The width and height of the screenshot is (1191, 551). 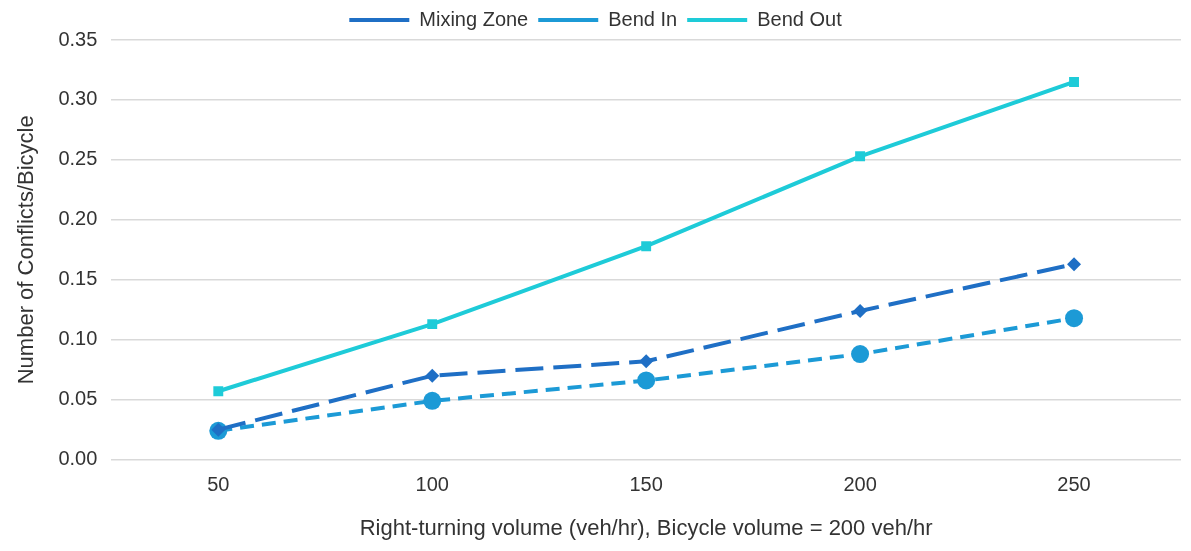 What do you see at coordinates (78, 158) in the screenshot?
I see `y-tick-label: 0.25` at bounding box center [78, 158].